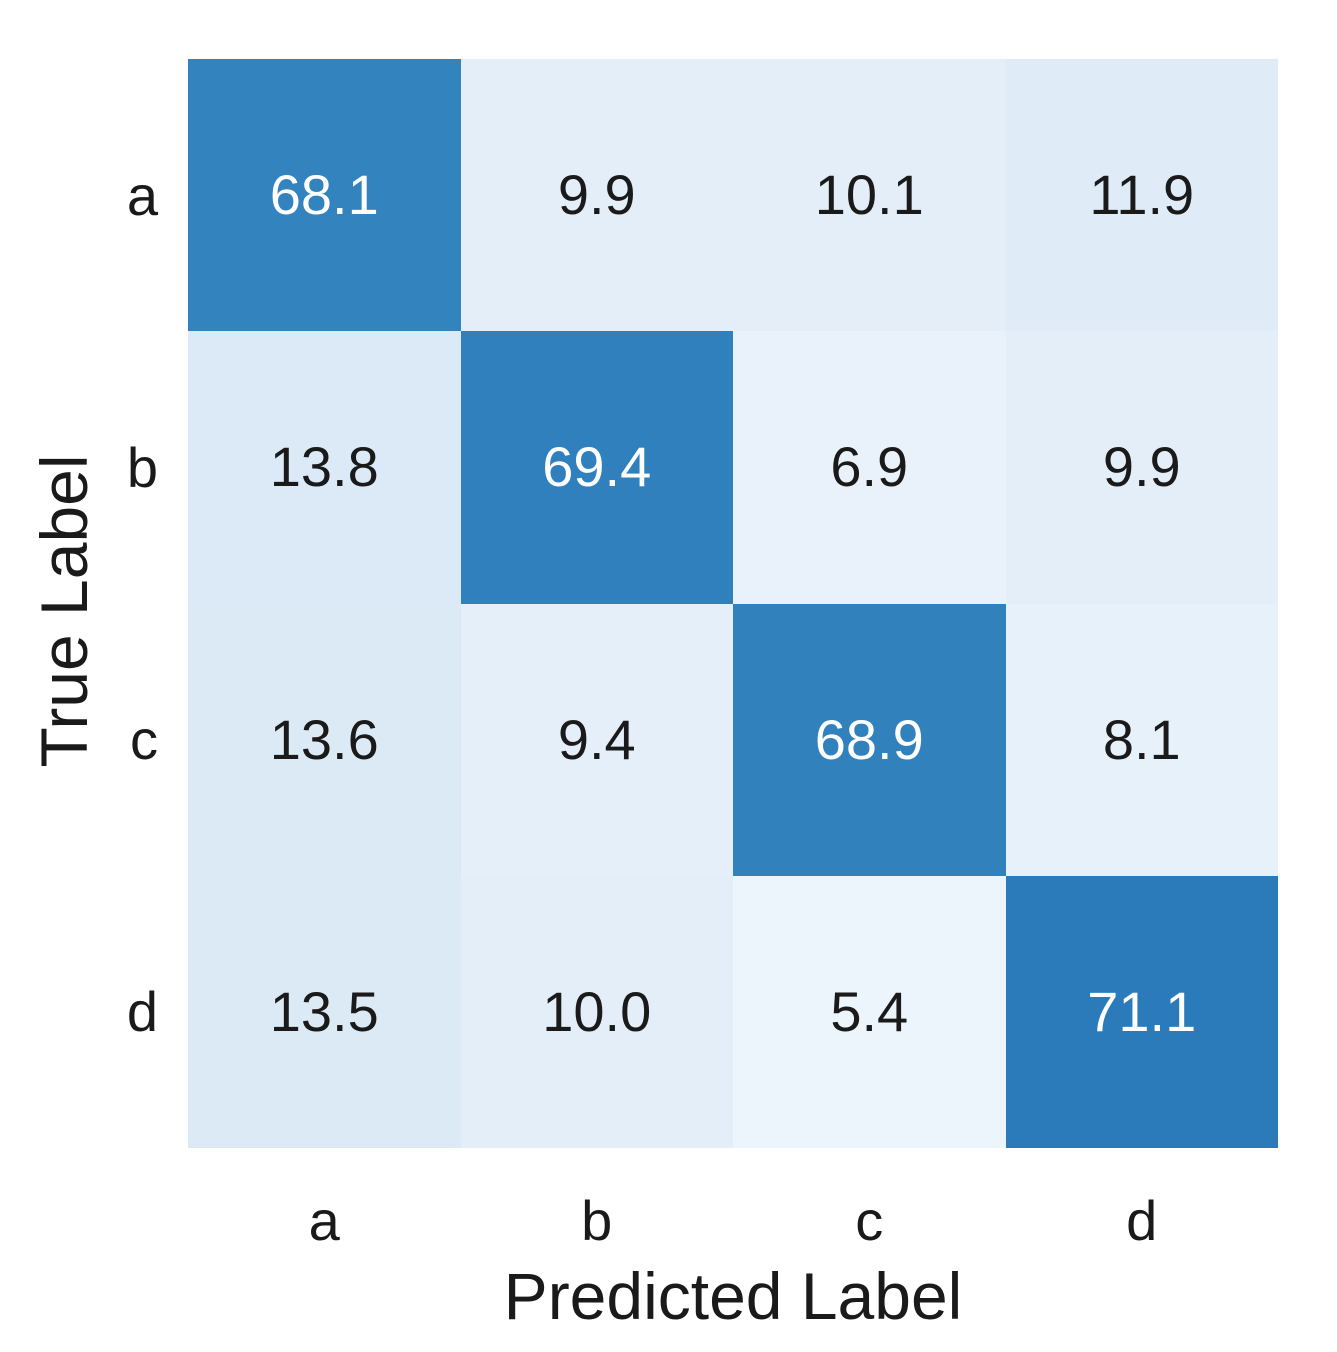  What do you see at coordinates (596, 467) in the screenshot?
I see `matrix-cell-b-b: 69.4` at bounding box center [596, 467].